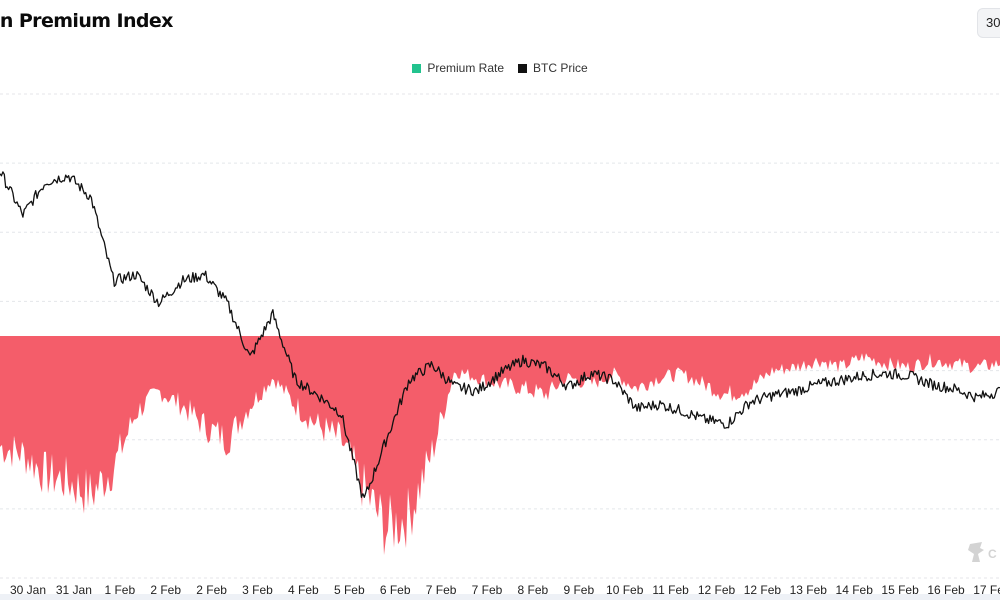  Describe the element at coordinates (560, 68) in the screenshot. I see `legend-label-btc-price: BTC Price` at that location.